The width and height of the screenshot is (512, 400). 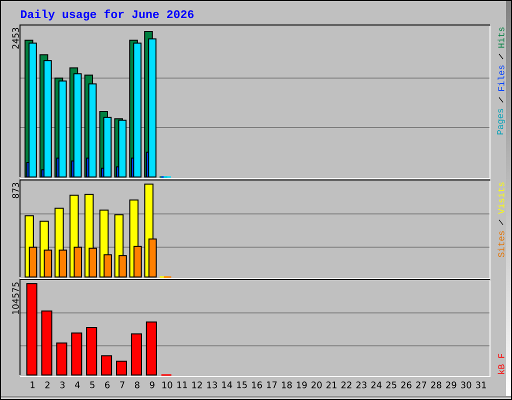 I want to click on legend-label: Pages, so click(x=501, y=121).